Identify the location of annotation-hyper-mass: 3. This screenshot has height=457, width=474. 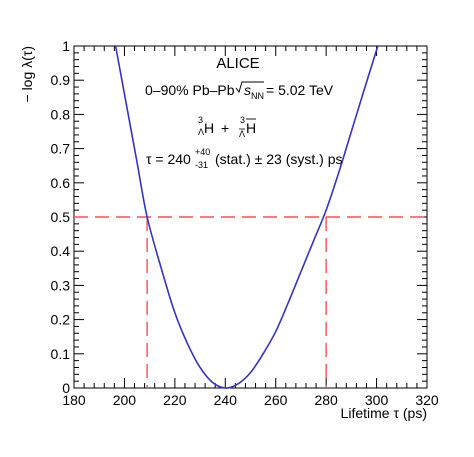
(200, 120).